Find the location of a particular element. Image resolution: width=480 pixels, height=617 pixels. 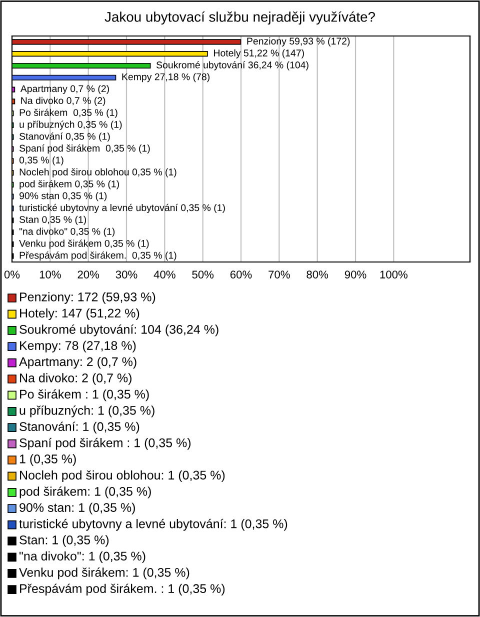

category-label: 90% stan 0,35 % (1) is located at coordinates (63, 197).